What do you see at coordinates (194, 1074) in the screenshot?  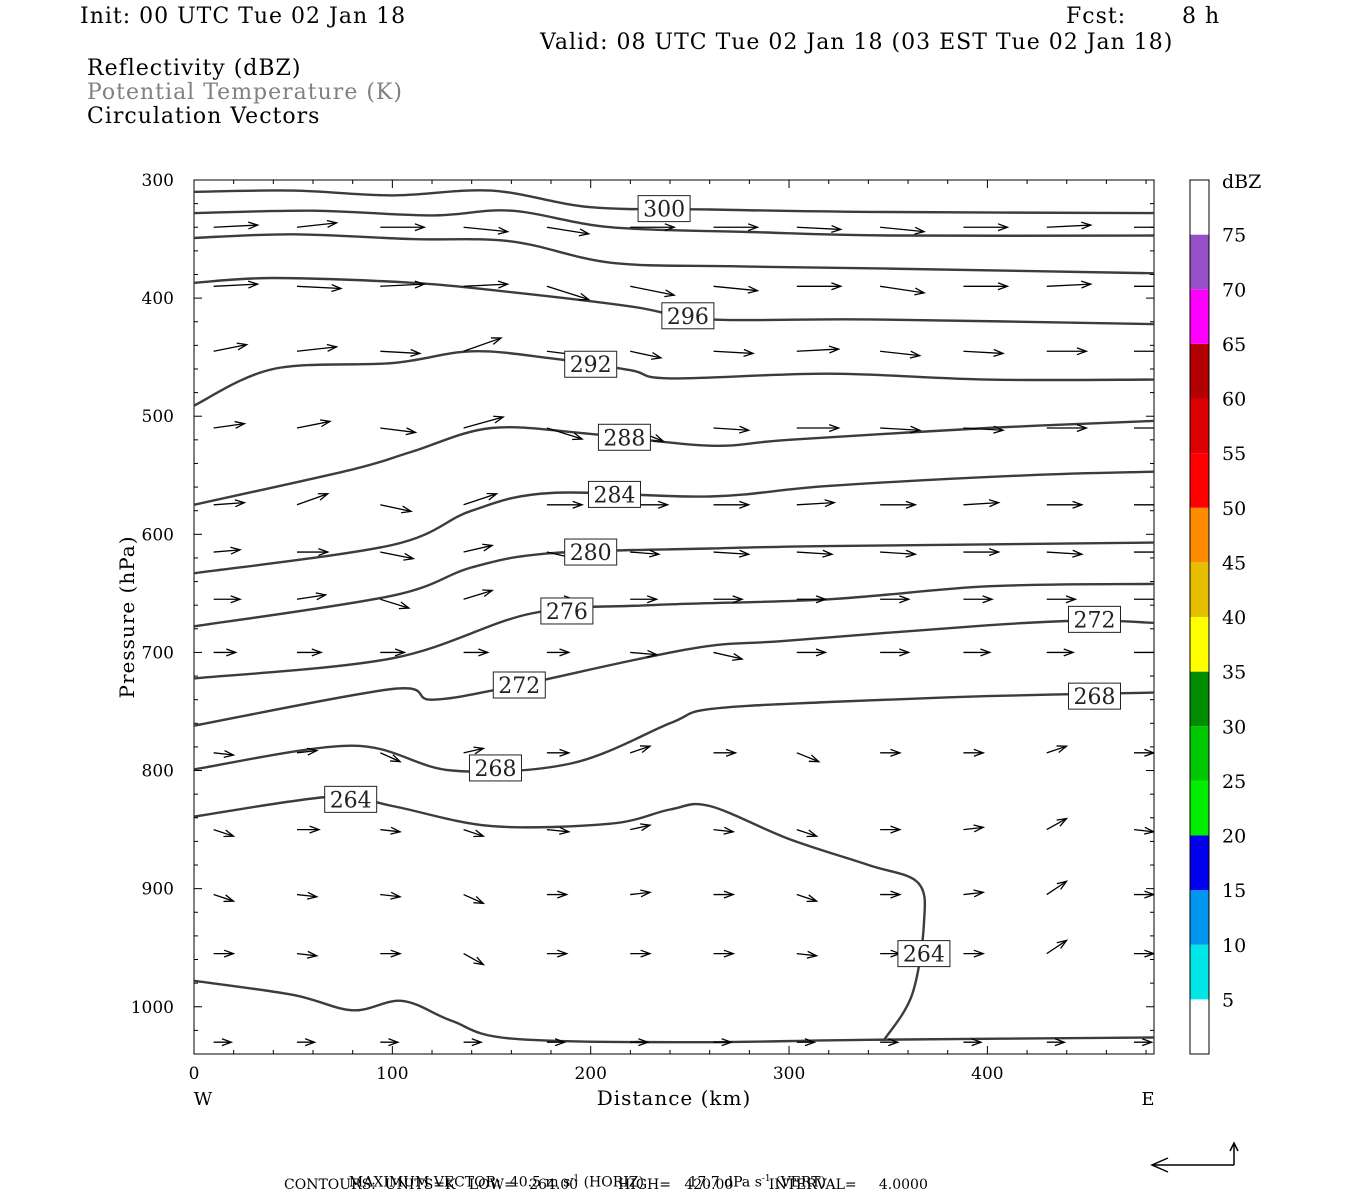 I see `x-tick-label: 0` at bounding box center [194, 1074].